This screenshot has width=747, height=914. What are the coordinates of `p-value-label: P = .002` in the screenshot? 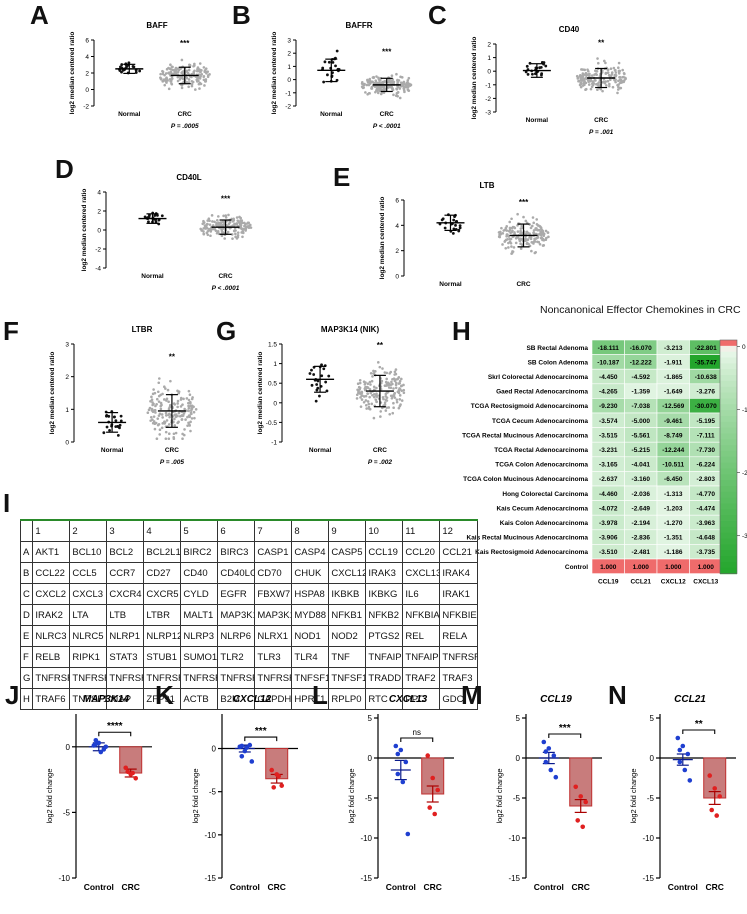 It's located at (380, 462).